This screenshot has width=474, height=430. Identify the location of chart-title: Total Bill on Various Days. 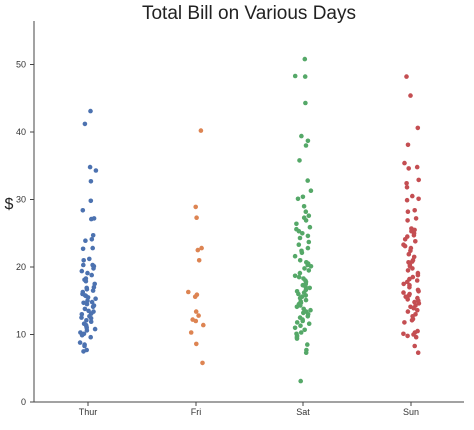
(249, 13).